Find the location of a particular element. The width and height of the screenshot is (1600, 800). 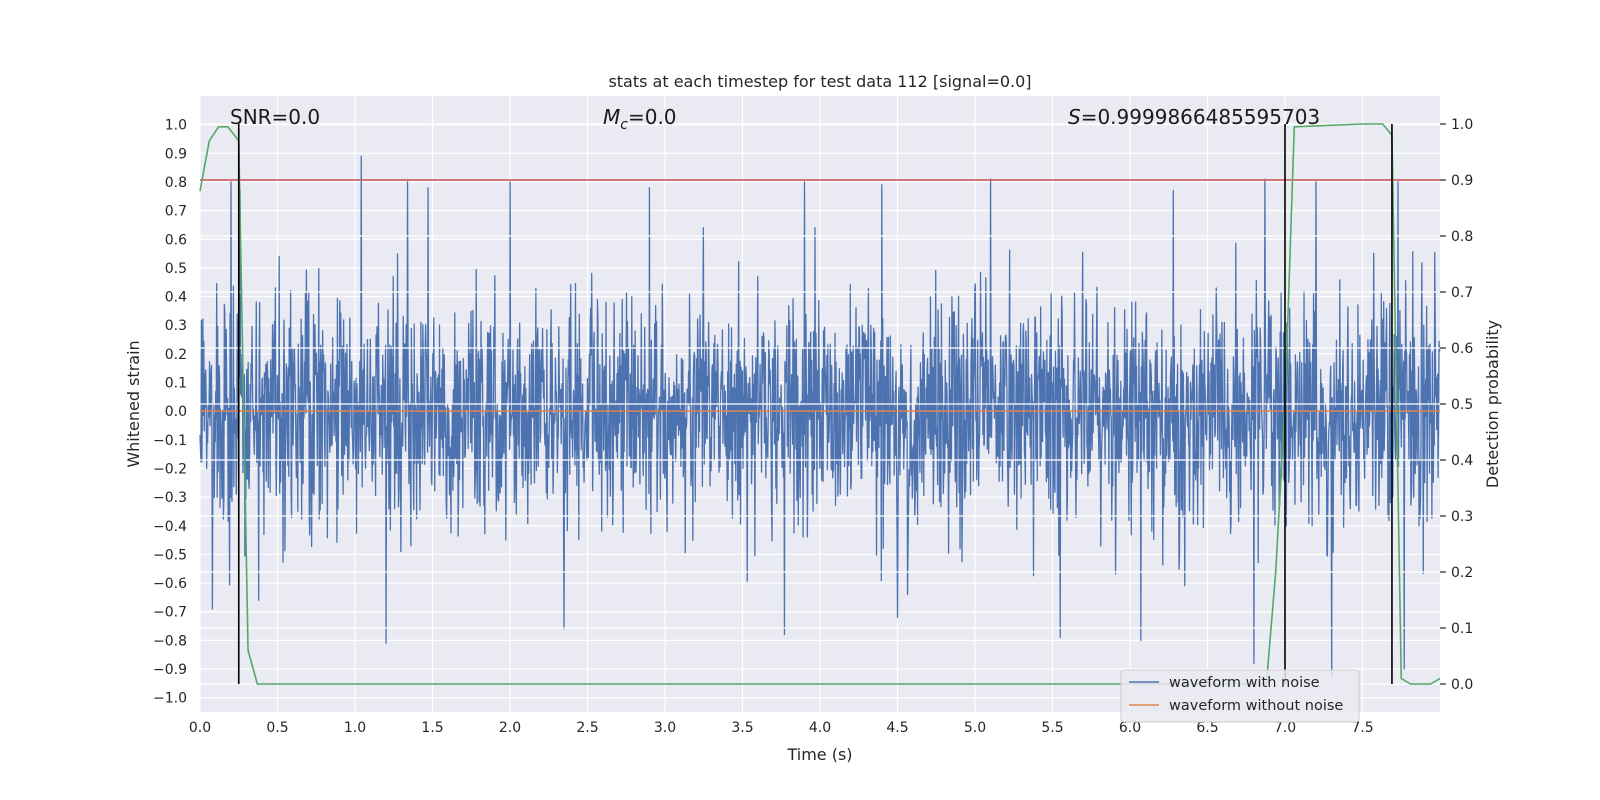

y-tick-label: 0.8 is located at coordinates (176, 183).